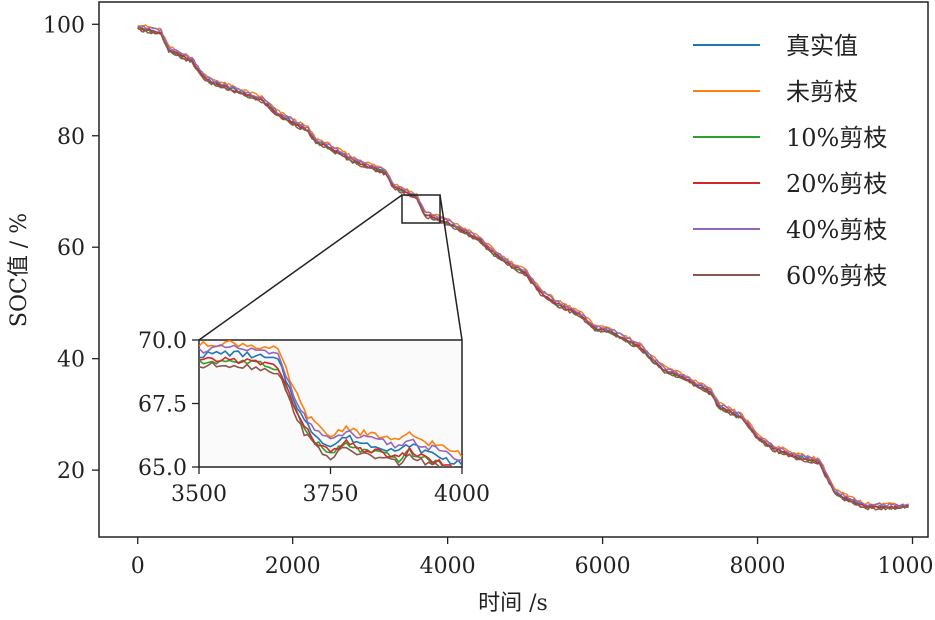  Describe the element at coordinates (836, 184) in the screenshot. I see `legend-label: 20%剪枝` at that location.